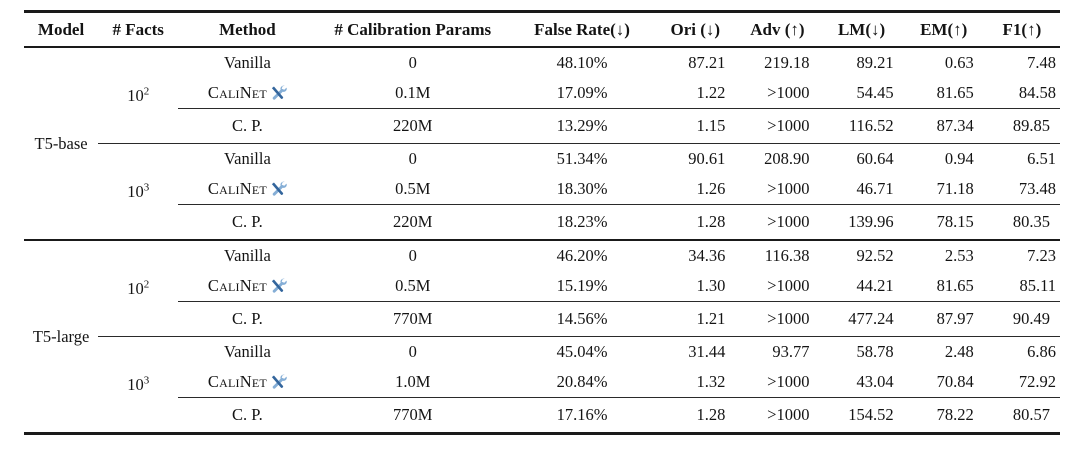  Describe the element at coordinates (711, 285) in the screenshot. I see `ori-cell: 1.30` at that location.